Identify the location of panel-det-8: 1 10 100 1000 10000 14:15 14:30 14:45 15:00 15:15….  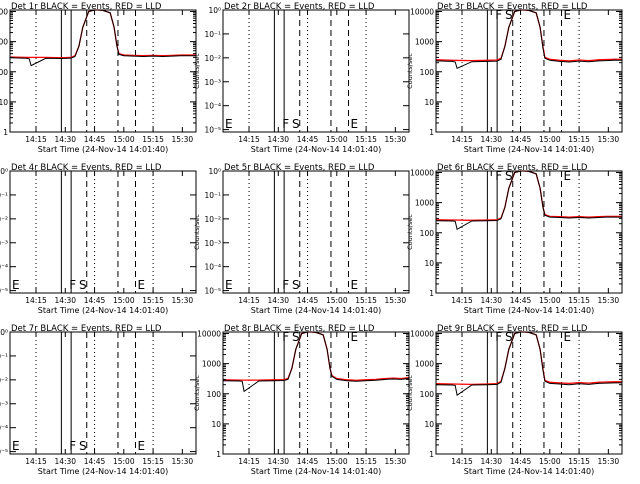
(301, 400).